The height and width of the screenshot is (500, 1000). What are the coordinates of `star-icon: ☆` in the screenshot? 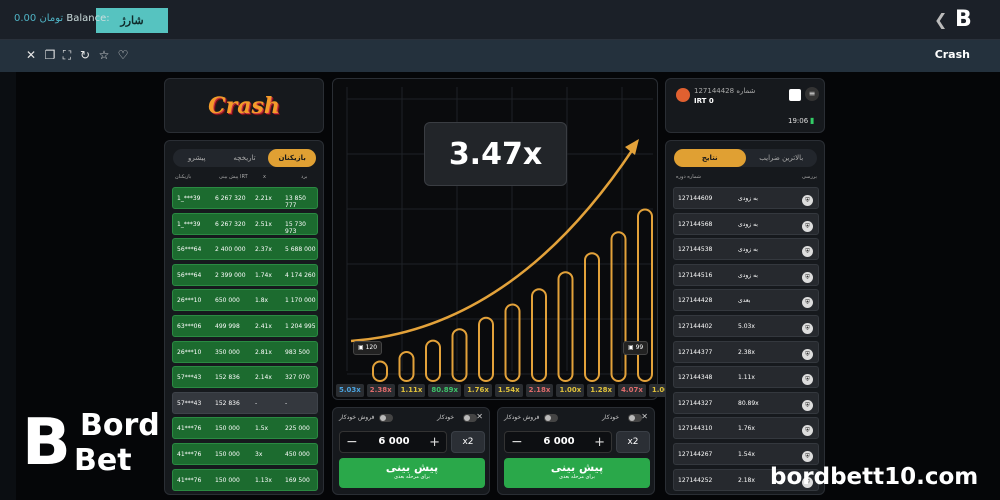 It's located at (104, 55).